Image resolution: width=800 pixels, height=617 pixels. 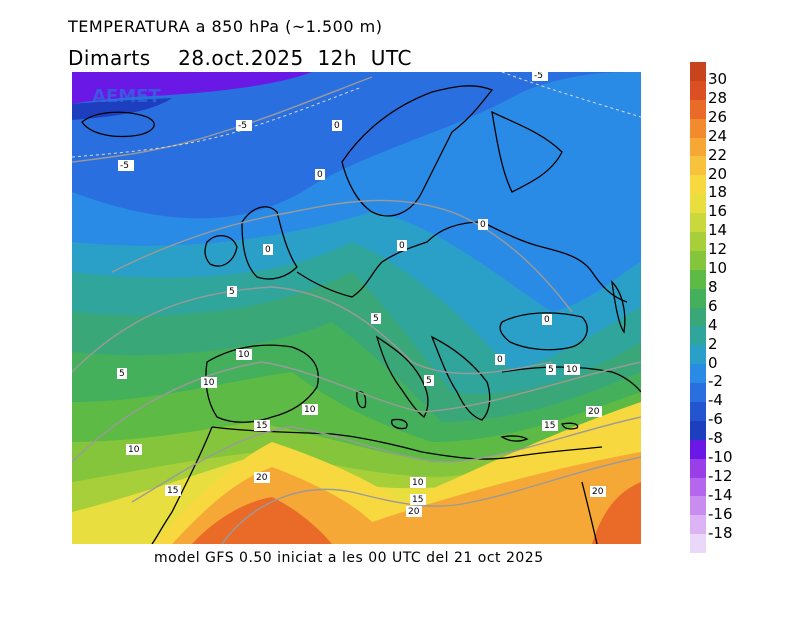 What do you see at coordinates (713, 305) in the screenshot?
I see `colorbar-tick-label: 6` at bounding box center [713, 305].